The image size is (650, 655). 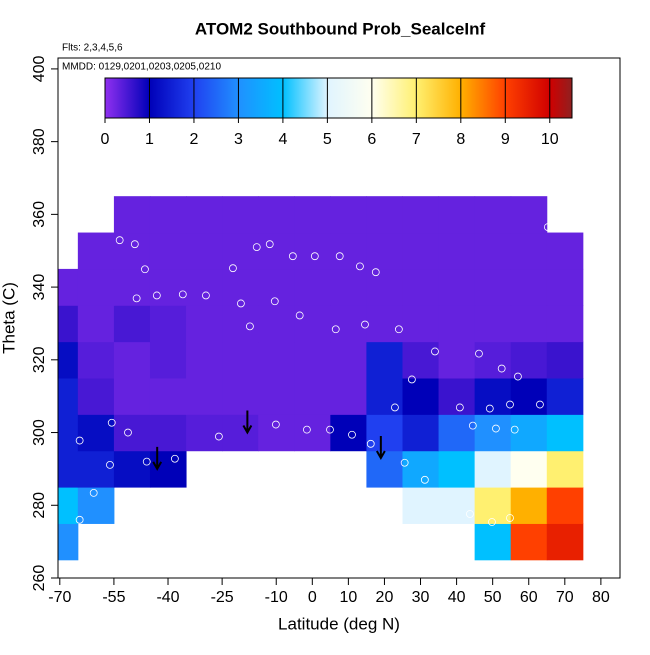 What do you see at coordinates (327, 139) in the screenshot?
I see `colorbar-tick-label: 5` at bounding box center [327, 139].